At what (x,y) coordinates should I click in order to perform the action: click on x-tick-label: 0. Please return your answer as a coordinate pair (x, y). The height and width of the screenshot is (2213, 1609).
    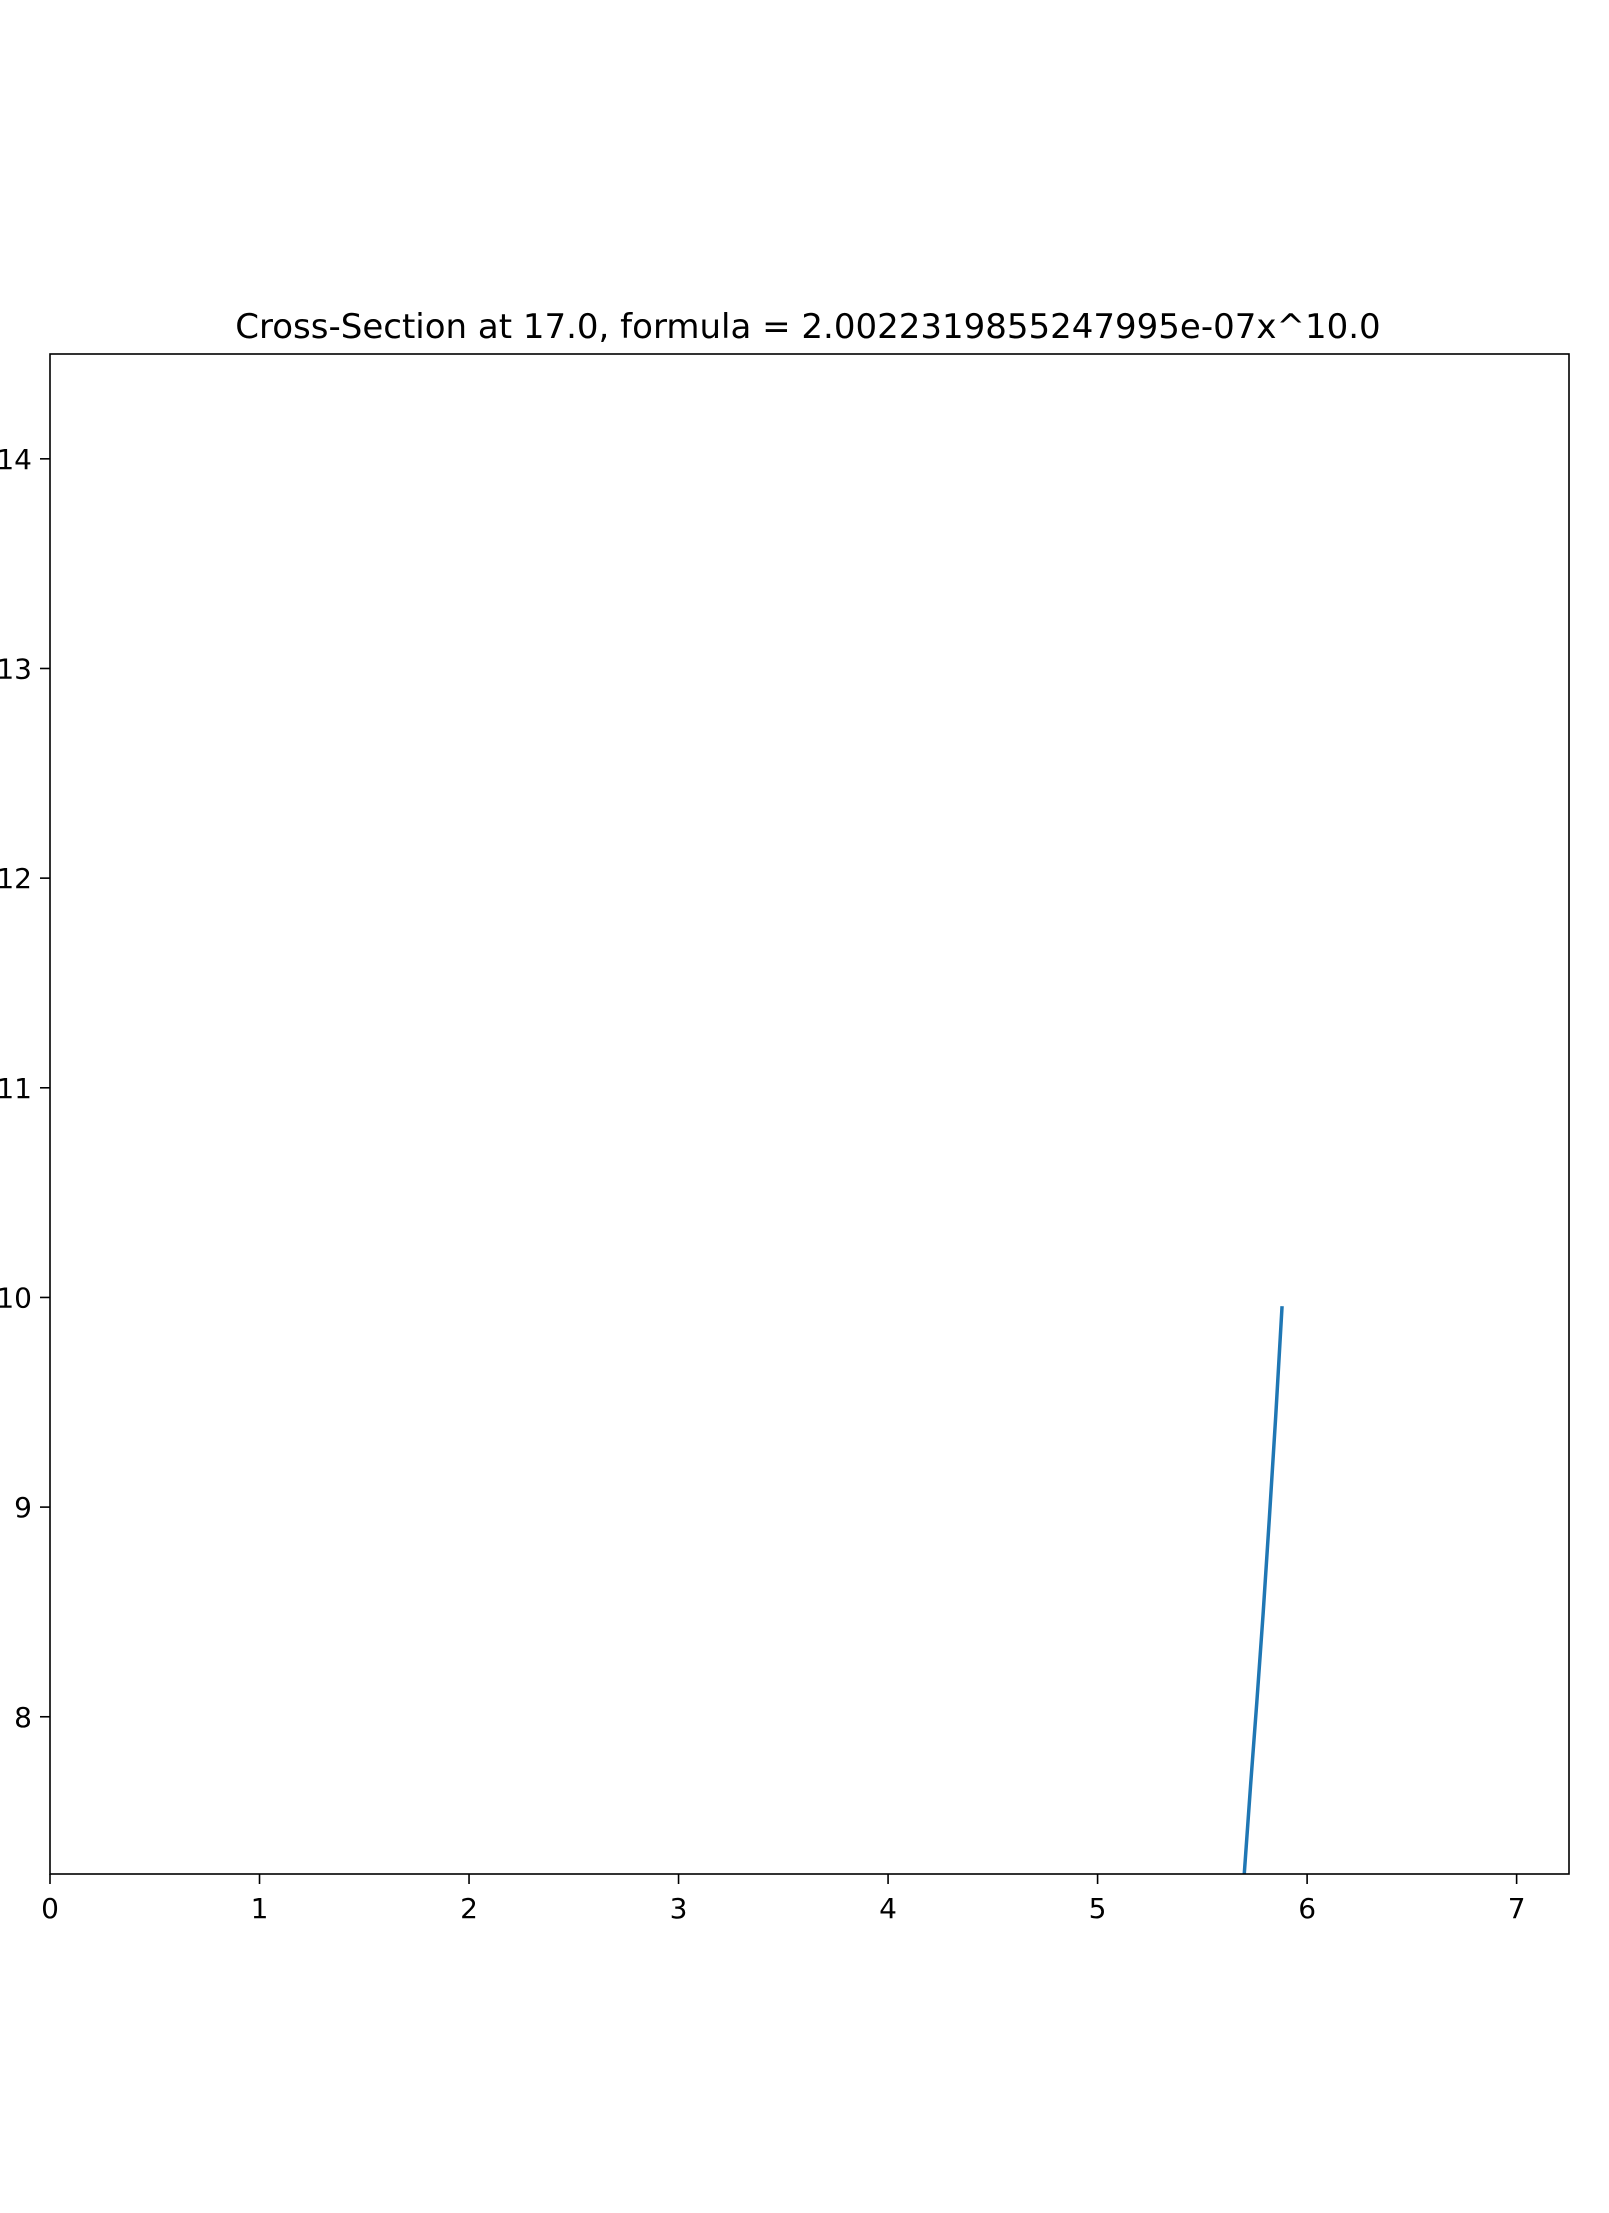
    Looking at the image, I should click on (50, 1908).